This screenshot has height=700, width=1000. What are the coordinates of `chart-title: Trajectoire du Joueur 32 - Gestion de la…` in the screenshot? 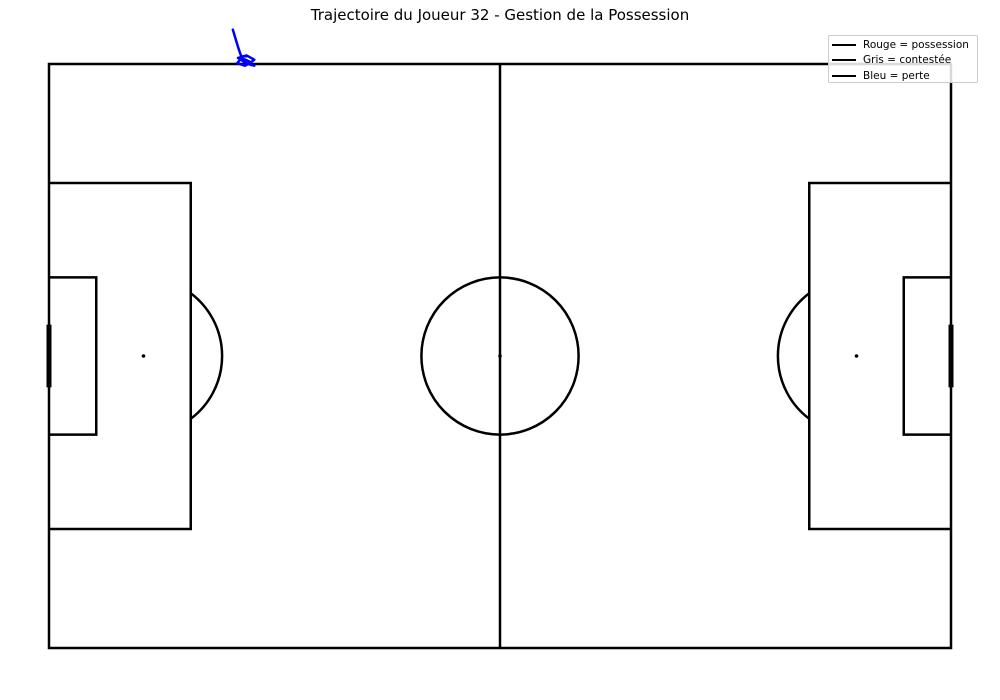 It's located at (500, 15).